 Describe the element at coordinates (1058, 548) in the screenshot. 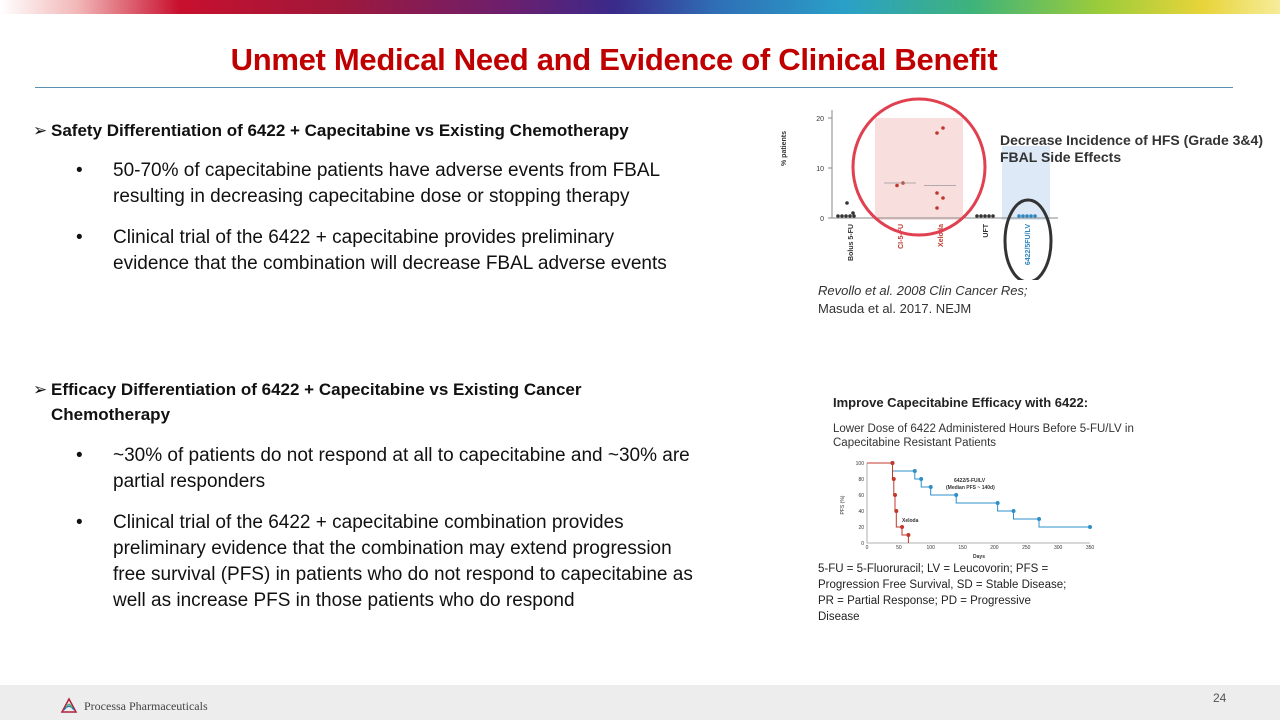

I see `x-tick-label: 300` at that location.